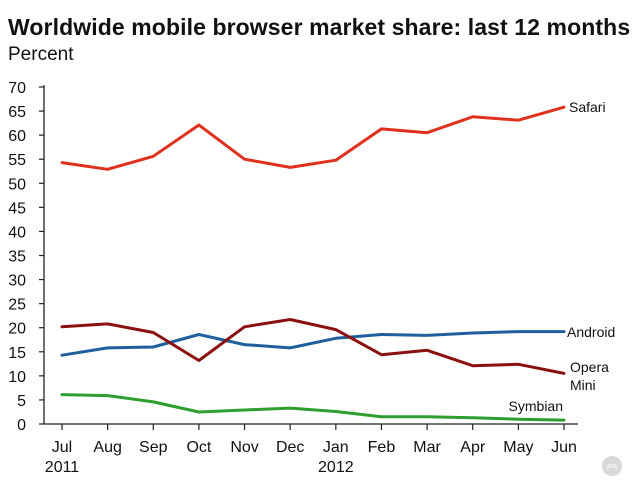 This screenshot has width=640, height=480. Describe the element at coordinates (21, 425) in the screenshot. I see `y-tick-label: 0` at that location.